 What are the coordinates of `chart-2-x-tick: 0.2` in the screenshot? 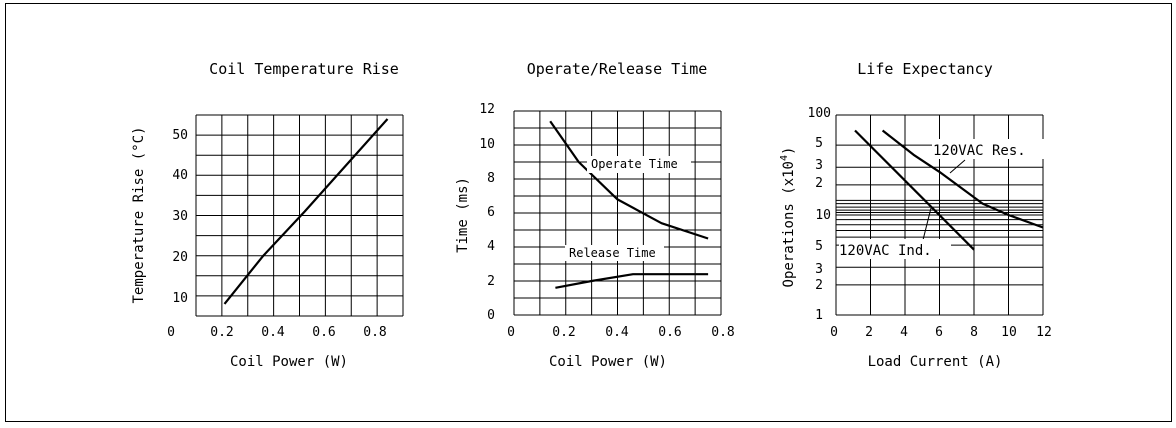 It's located at (563, 332).